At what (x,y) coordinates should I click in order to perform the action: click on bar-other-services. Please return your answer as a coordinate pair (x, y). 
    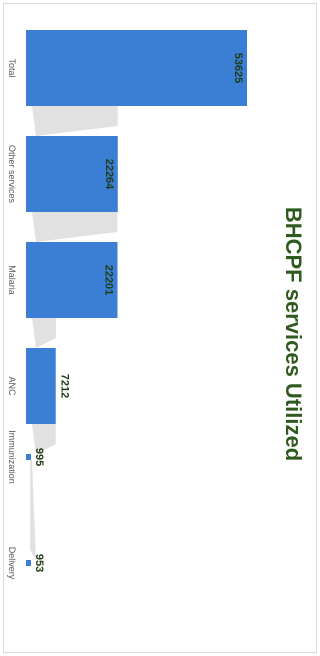
    Looking at the image, I should click on (72, 174).